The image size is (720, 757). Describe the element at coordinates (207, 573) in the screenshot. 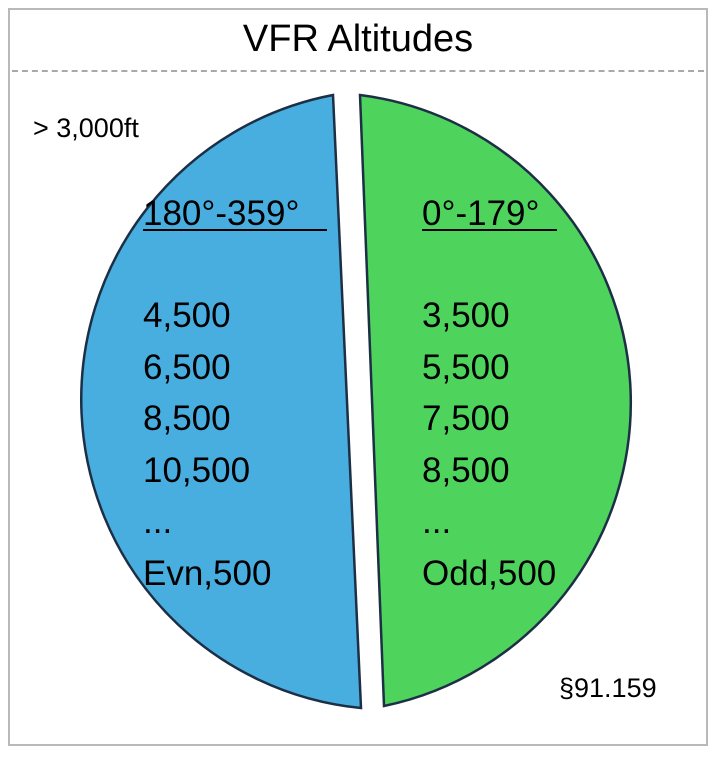

I see `west-altitude-item: Evn,500` at that location.